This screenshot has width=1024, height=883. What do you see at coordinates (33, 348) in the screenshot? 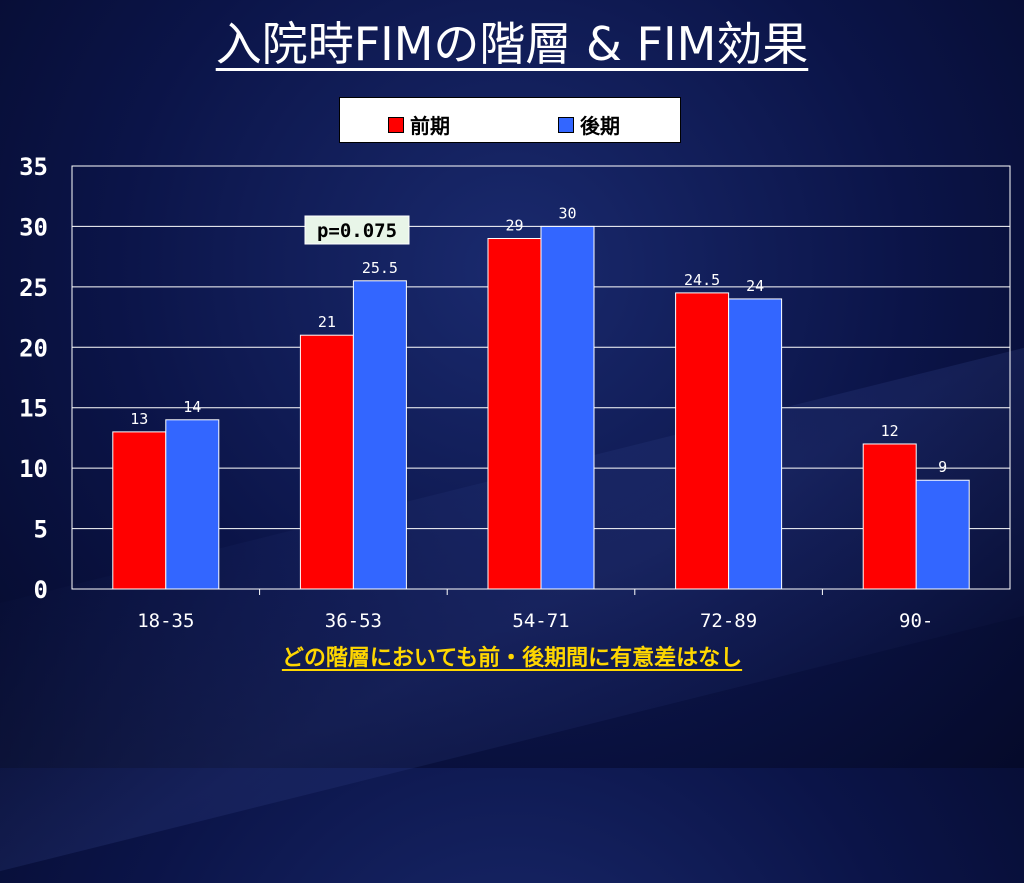
I see `y-tick-label: 20` at bounding box center [33, 348].